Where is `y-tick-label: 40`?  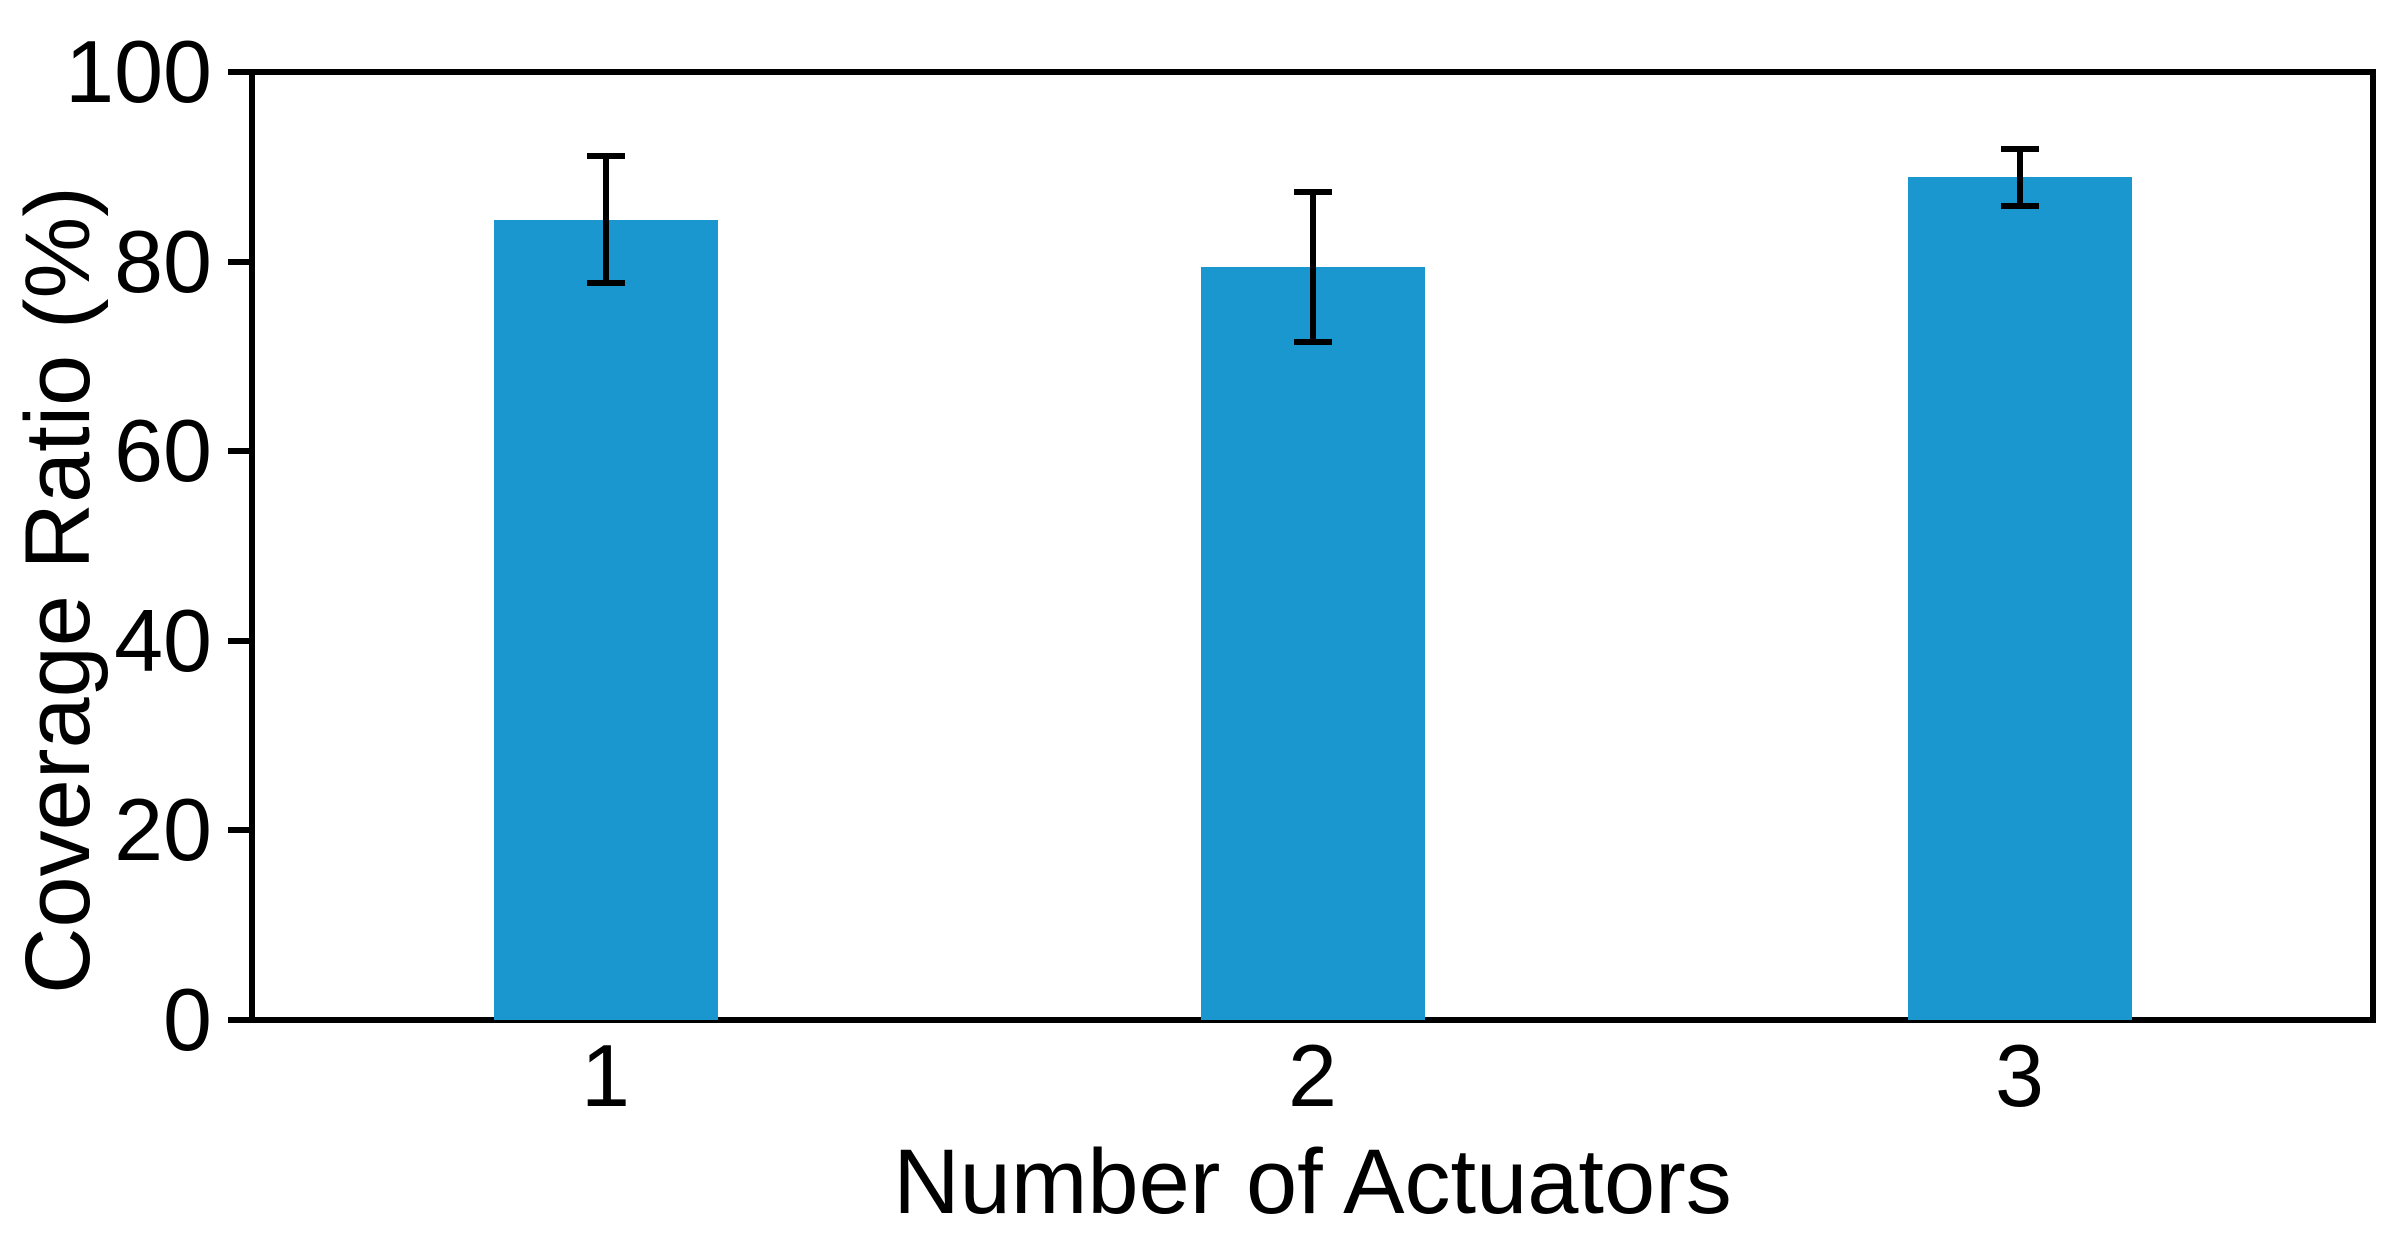 y-tick-label: 40 is located at coordinates (163, 640).